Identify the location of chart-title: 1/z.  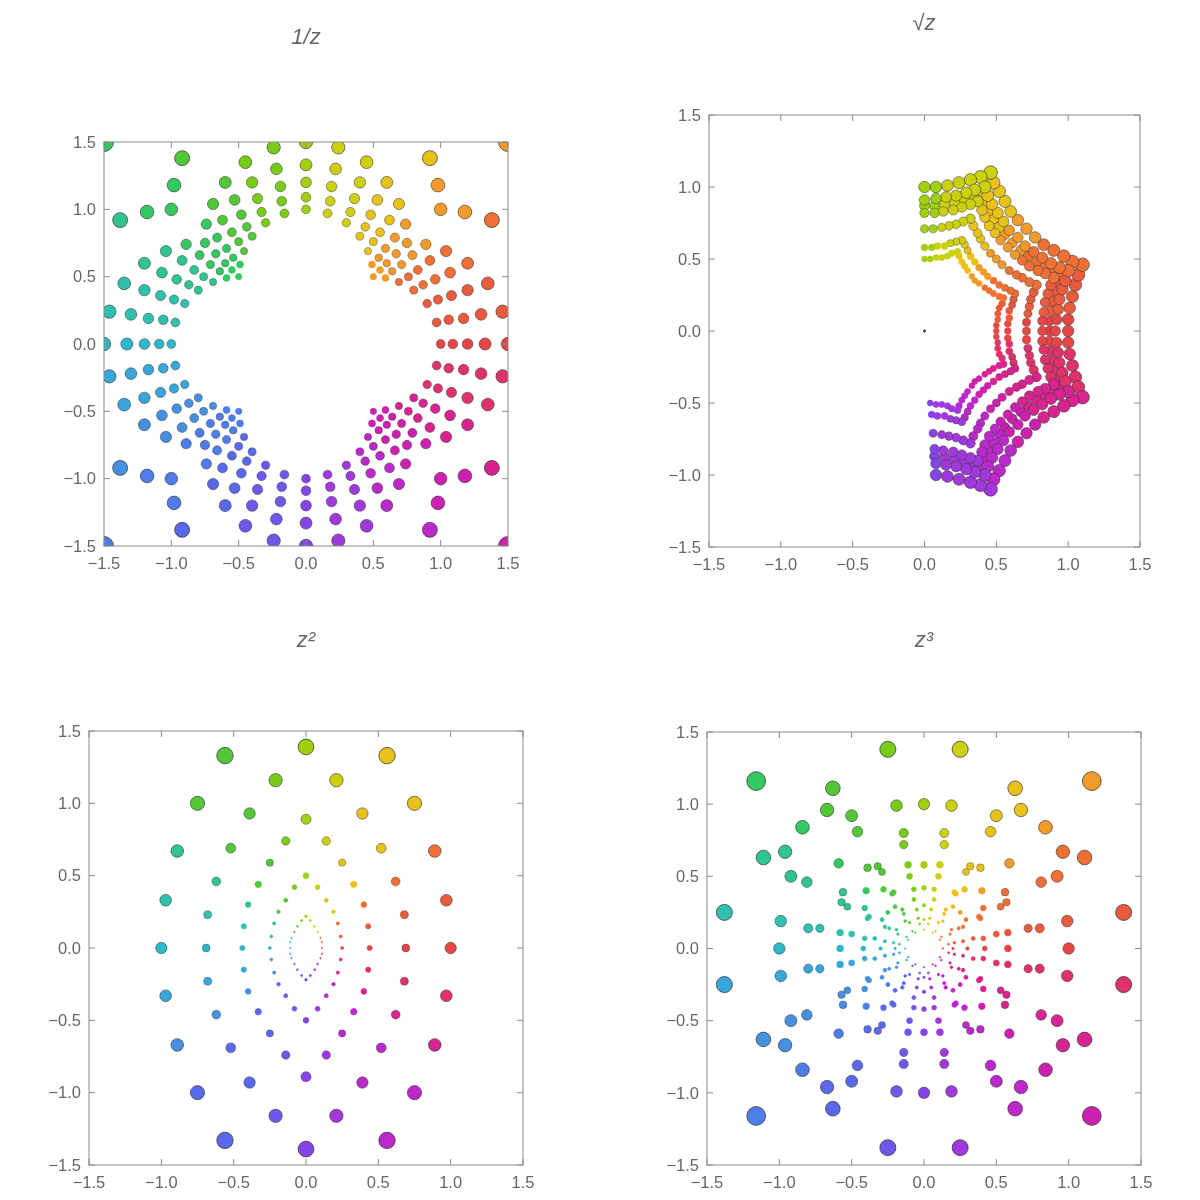
(306, 36).